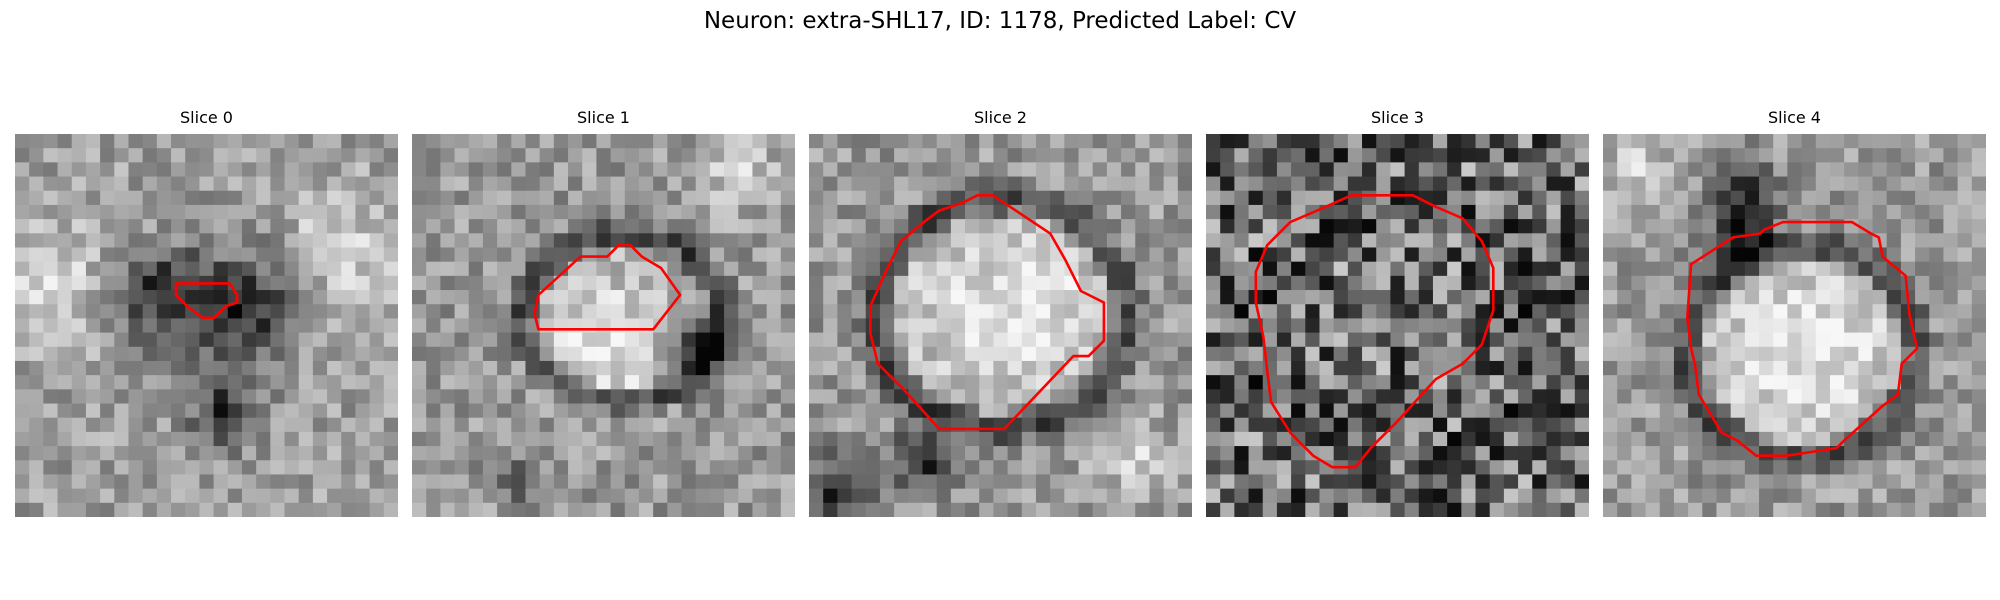  What do you see at coordinates (1000, 117) in the screenshot?
I see `slice-title: Slice 2` at bounding box center [1000, 117].